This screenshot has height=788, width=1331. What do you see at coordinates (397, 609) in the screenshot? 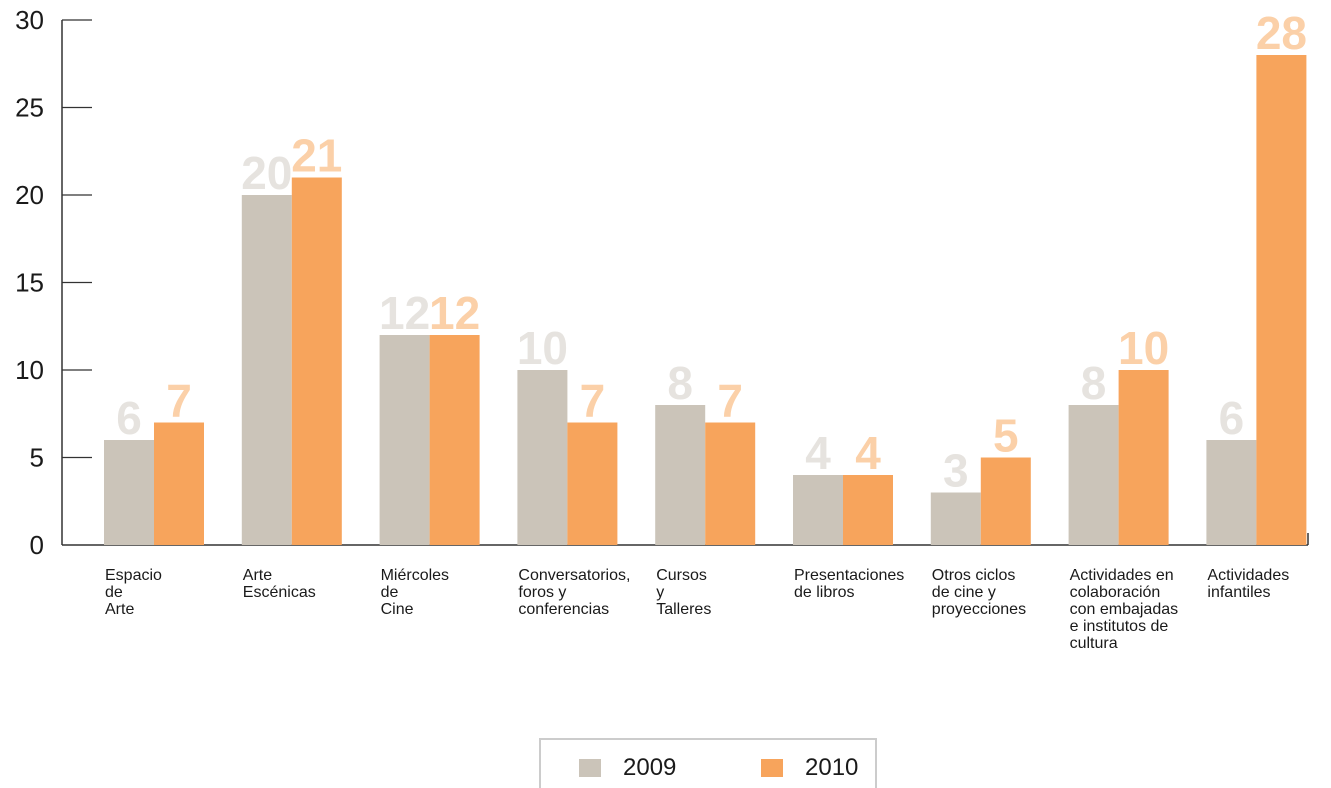
I see `category-label-line: Cine` at bounding box center [397, 609].